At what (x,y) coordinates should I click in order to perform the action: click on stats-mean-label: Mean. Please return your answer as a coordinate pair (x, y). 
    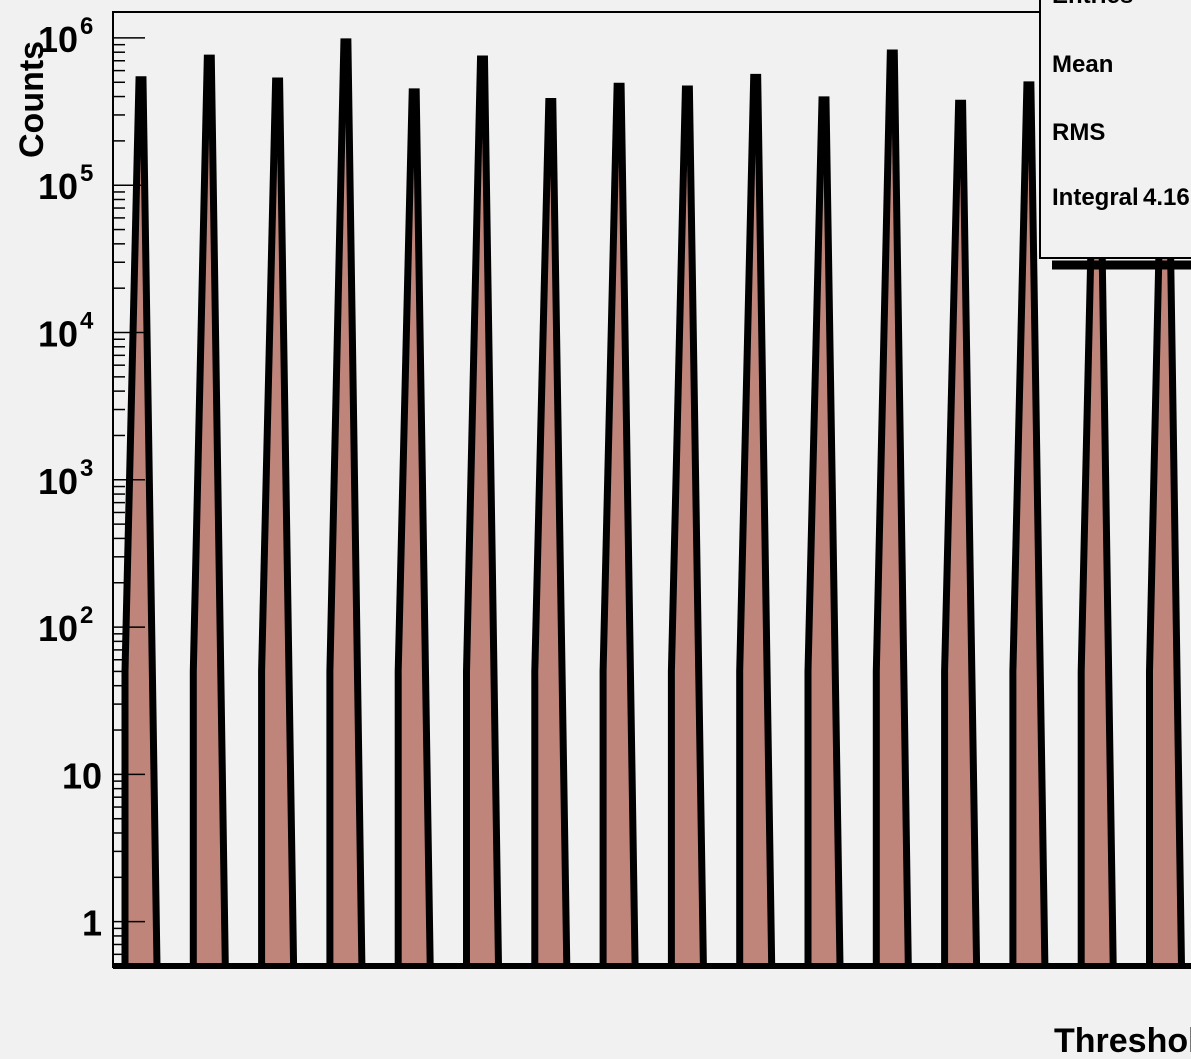
    Looking at the image, I should click on (1082, 64).